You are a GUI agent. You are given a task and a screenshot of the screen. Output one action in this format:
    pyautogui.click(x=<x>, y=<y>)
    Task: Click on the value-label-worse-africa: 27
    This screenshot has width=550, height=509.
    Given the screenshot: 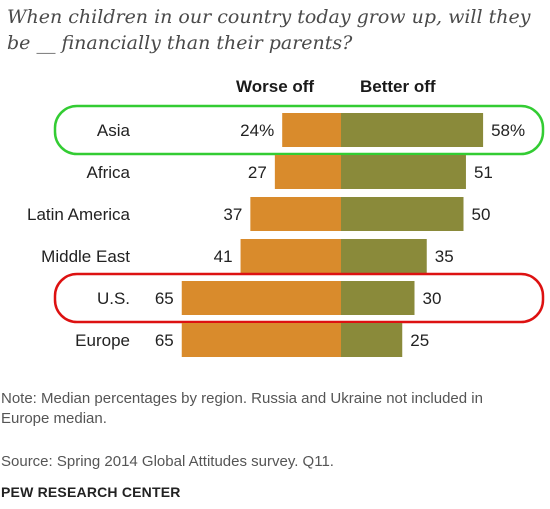 What is the action you would take?
    pyautogui.click(x=257, y=172)
    